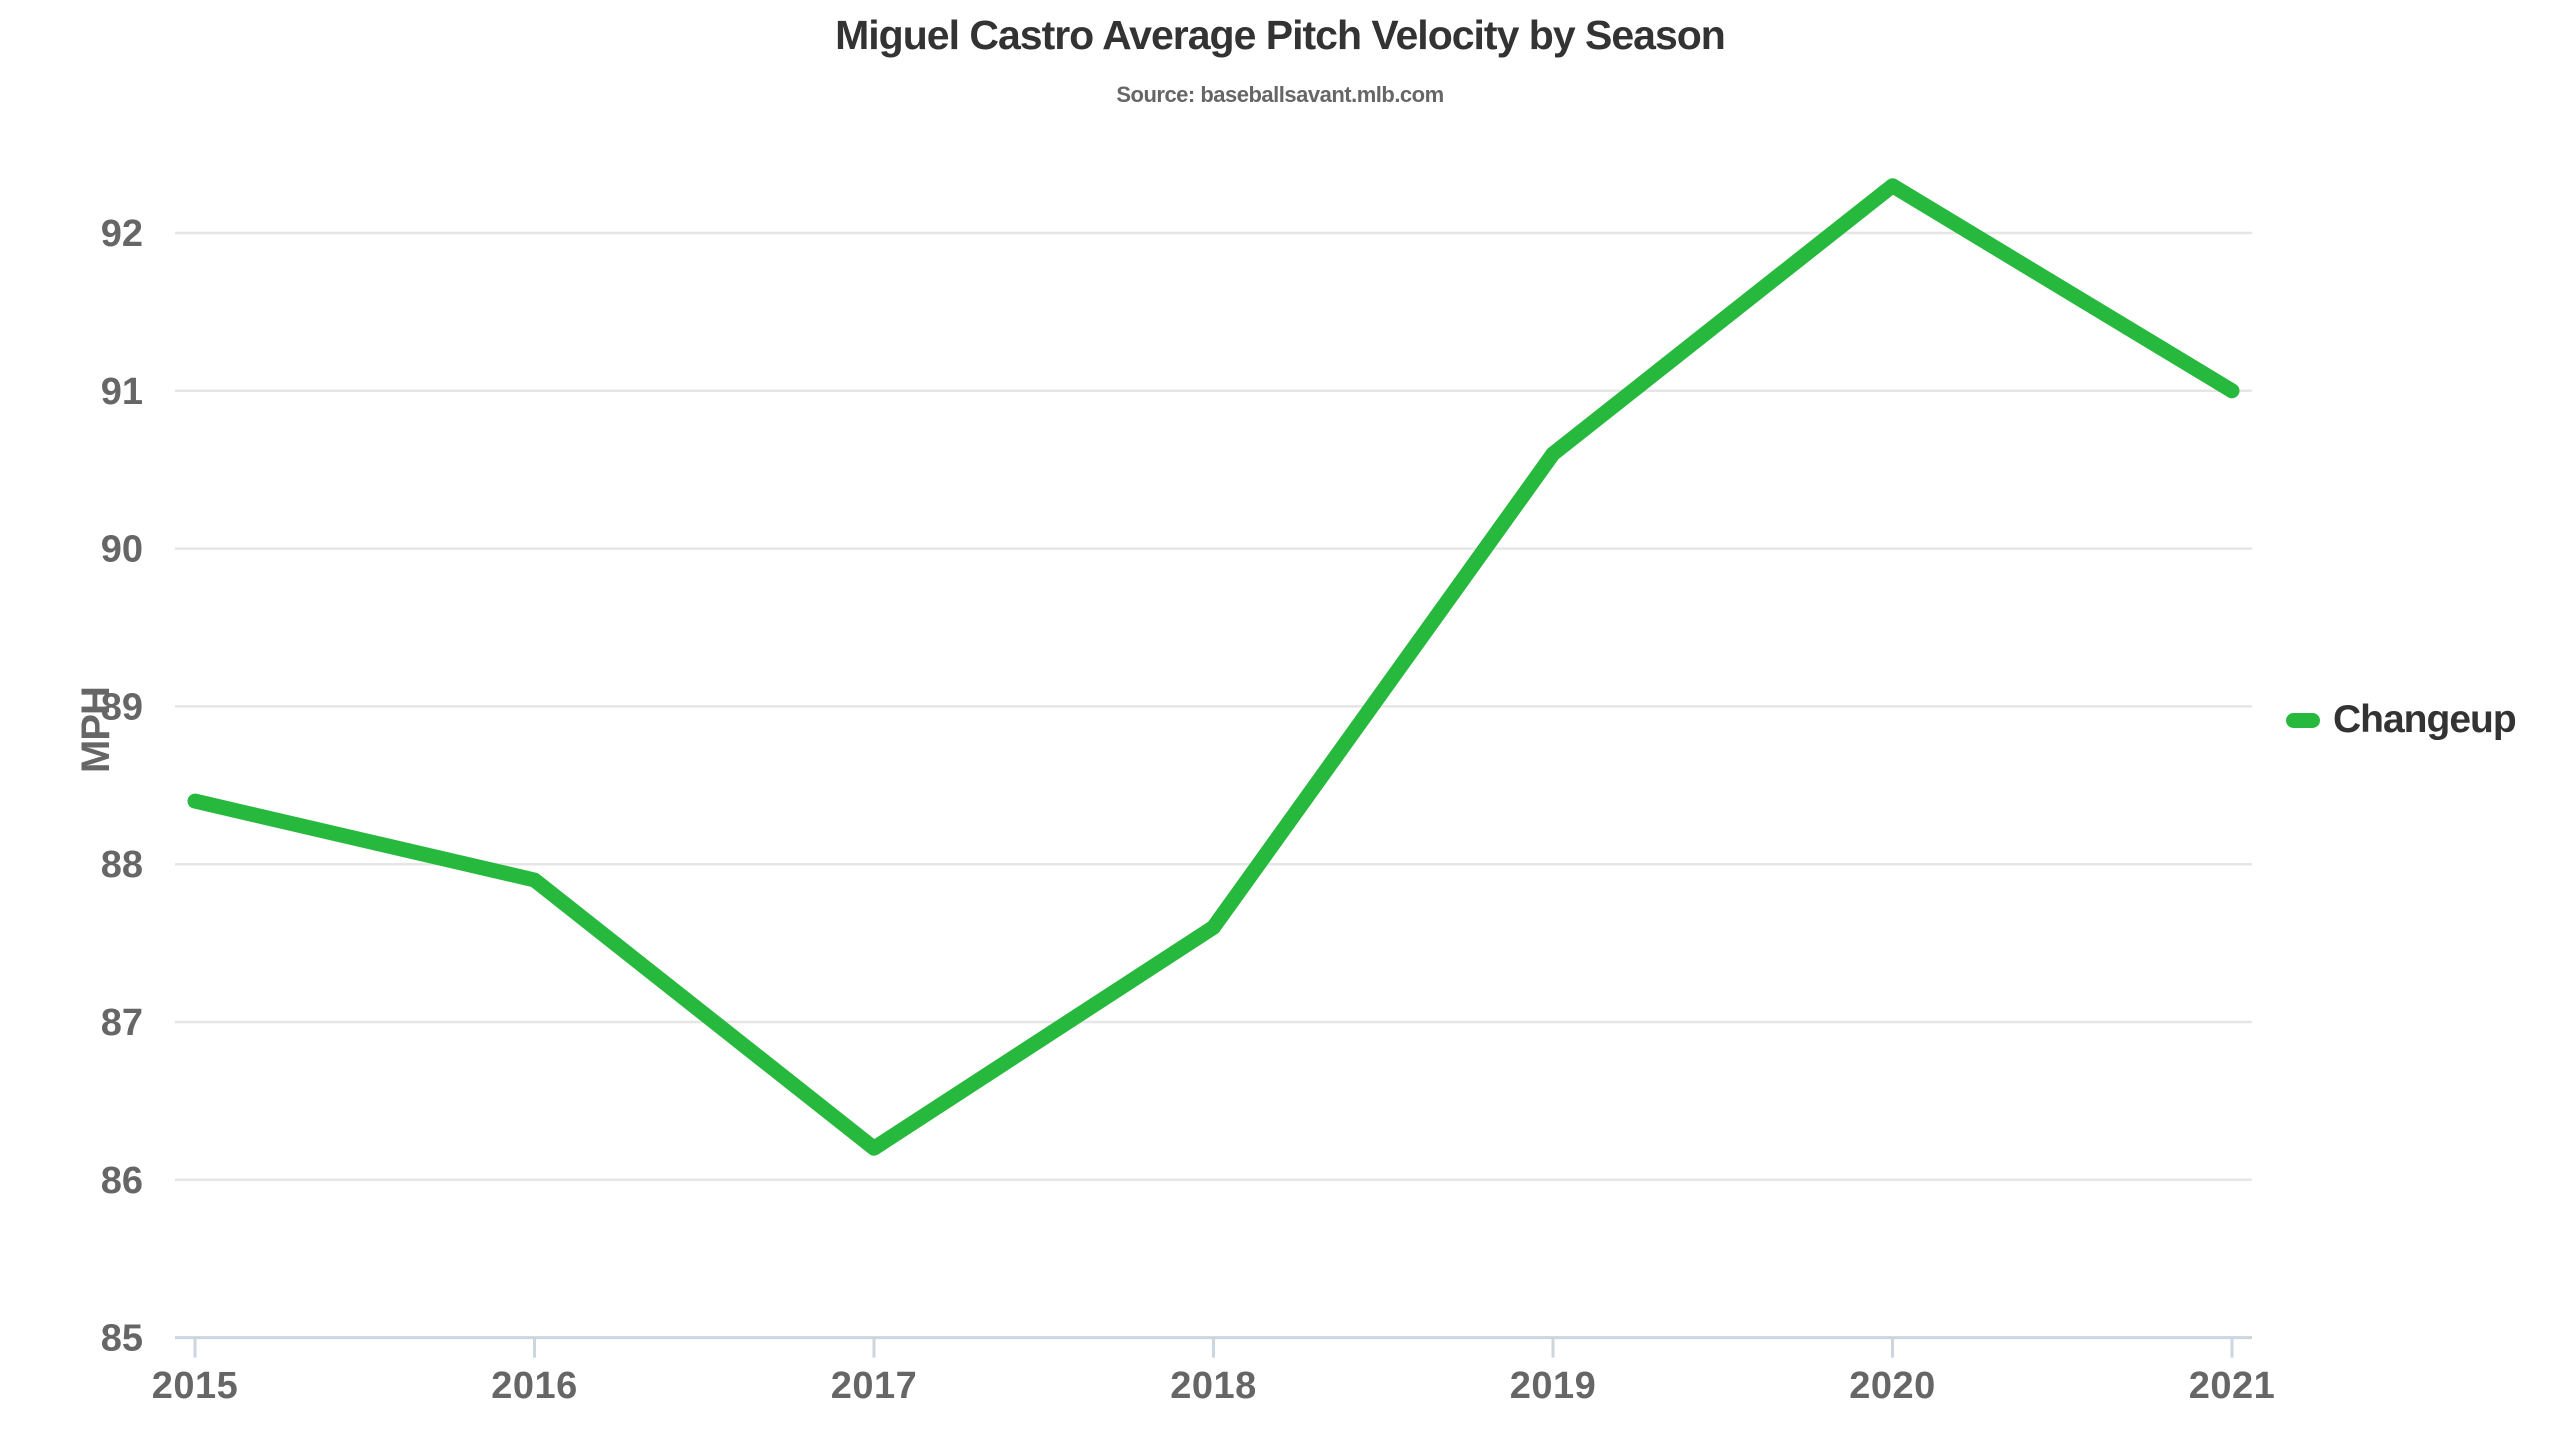 Image resolution: width=2560 pixels, height=1440 pixels. I want to click on y-axis-tick-label-89: 89, so click(122, 707).